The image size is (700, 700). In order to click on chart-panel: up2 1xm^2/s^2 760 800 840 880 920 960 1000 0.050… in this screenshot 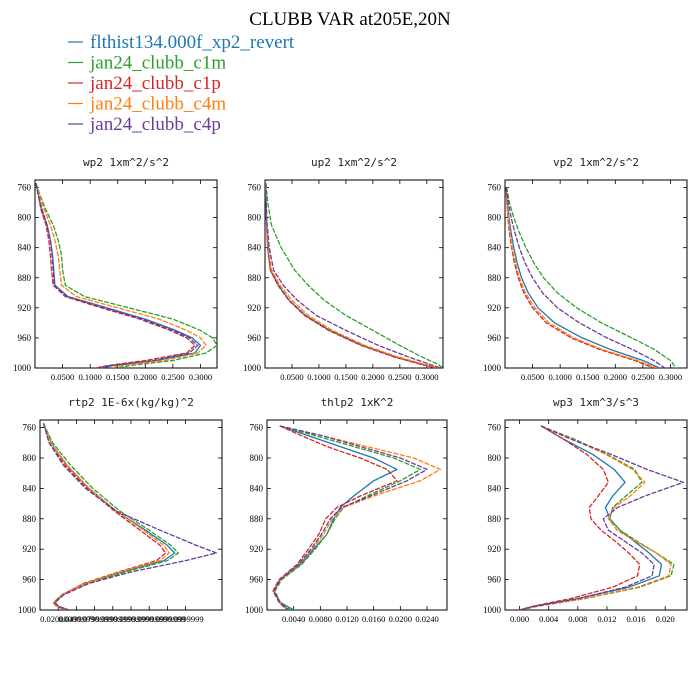, I will do `click(343, 269)`.